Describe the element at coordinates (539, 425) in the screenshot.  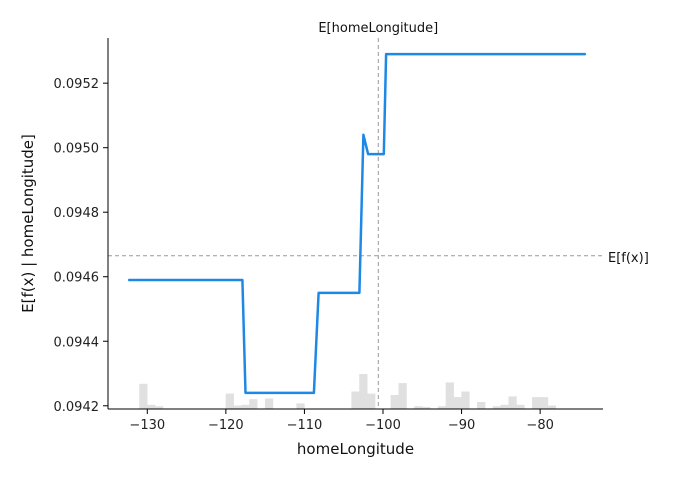
I see `x-tick-label: −80` at that location.